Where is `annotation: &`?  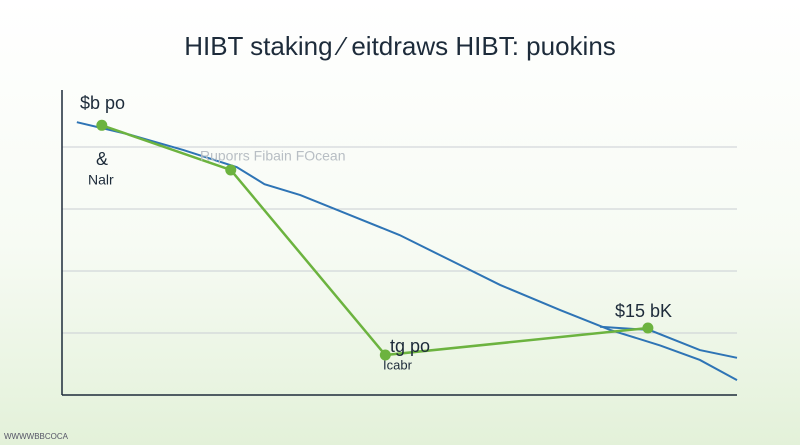
annotation: & is located at coordinates (102, 159).